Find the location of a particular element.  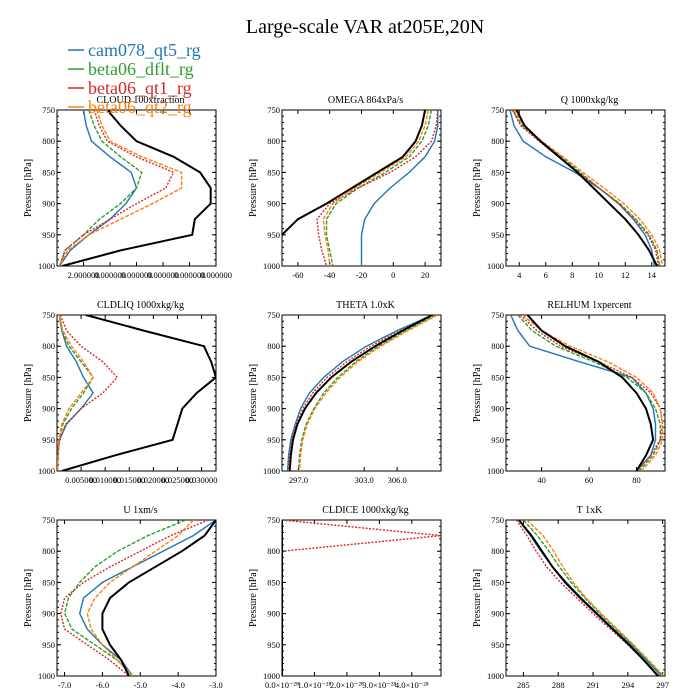

x-tick-label: 20 is located at coordinates (425, 275).